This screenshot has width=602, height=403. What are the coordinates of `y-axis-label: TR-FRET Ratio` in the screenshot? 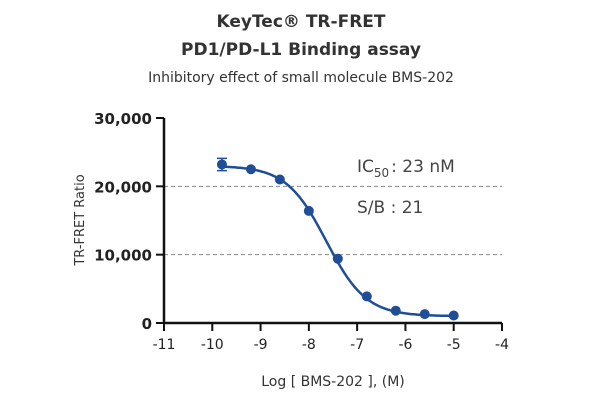 It's located at (80, 220).